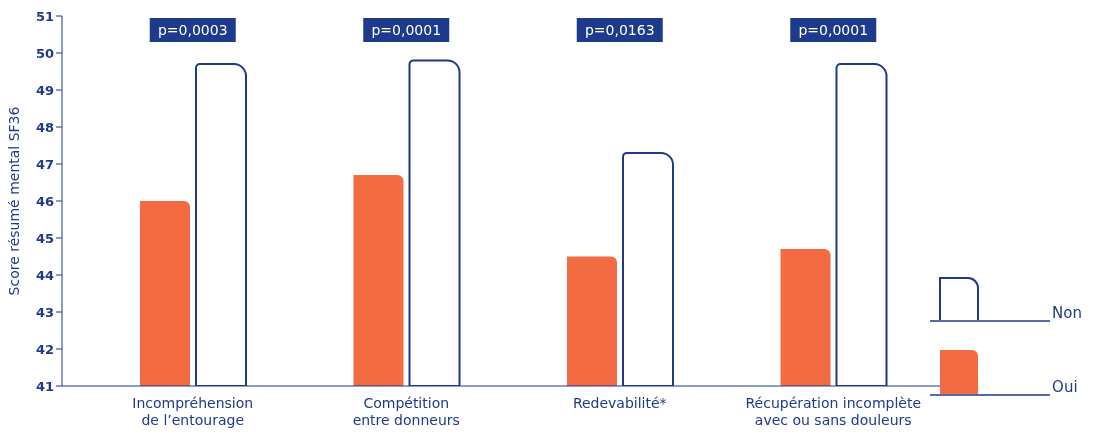 This screenshot has width=1100, height=444. I want to click on y-tick-label: 42, so click(44, 349).